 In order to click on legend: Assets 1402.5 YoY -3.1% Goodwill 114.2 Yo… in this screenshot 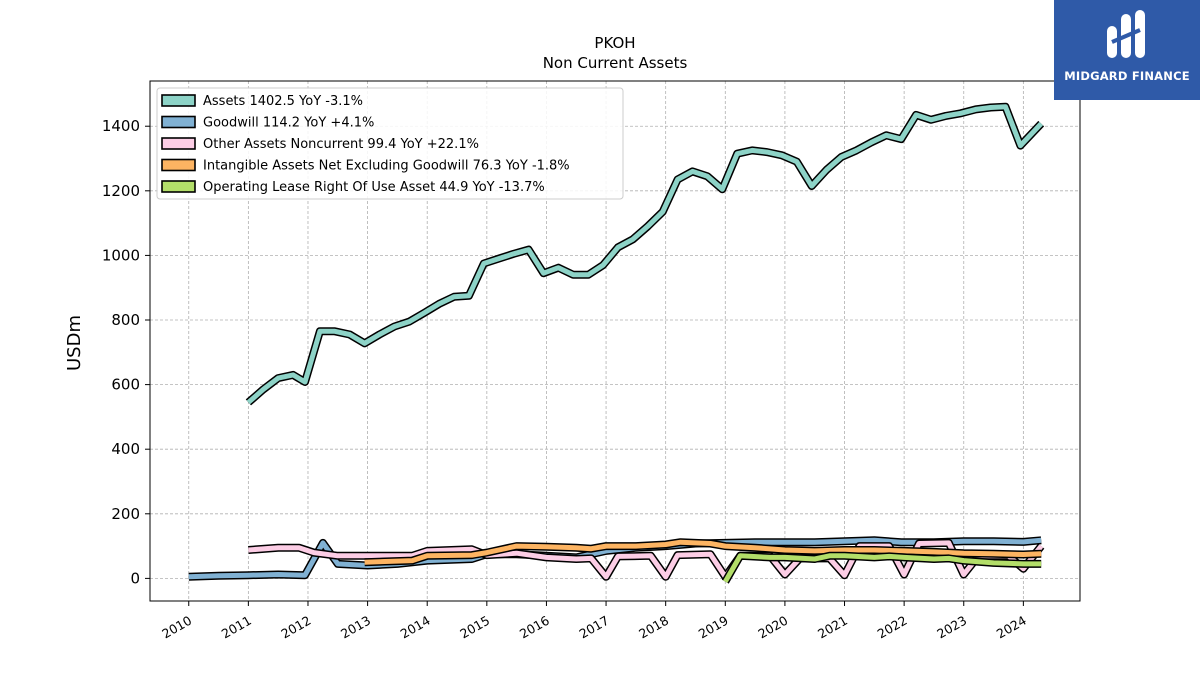, I will do `click(390, 143)`.